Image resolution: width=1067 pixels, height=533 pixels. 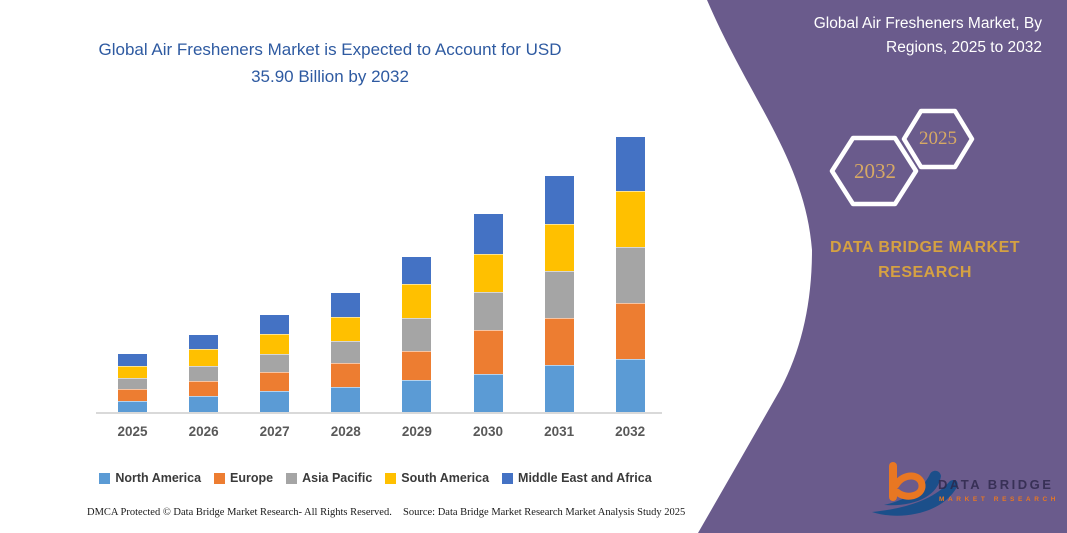 What do you see at coordinates (274, 431) in the screenshot?
I see `x-axis-label-2027: 2027` at bounding box center [274, 431].